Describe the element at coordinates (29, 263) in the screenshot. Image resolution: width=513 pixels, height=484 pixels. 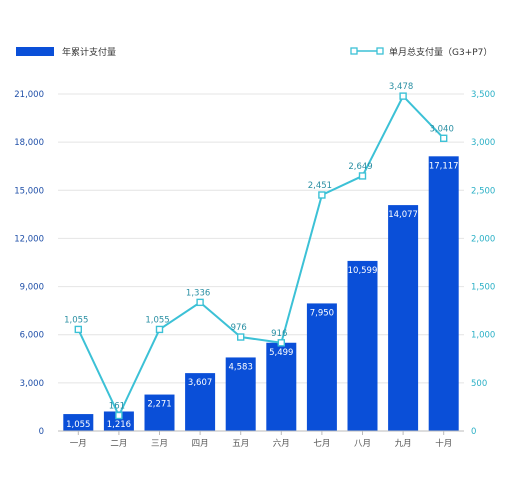
I see `left-axis-ticks: 0 3,000 6,000 9,000 12,000 15,000 18,000 21,000` at that location.